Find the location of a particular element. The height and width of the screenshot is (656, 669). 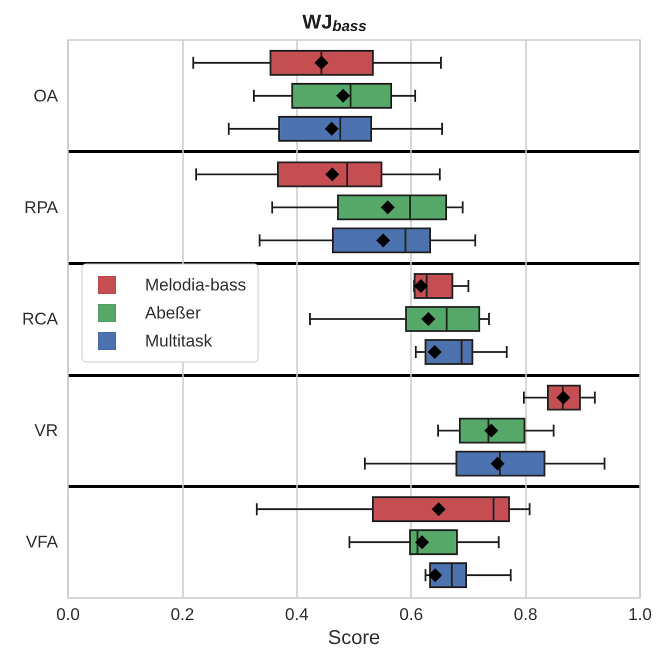

x-tick-label: 0.2 is located at coordinates (182, 614).